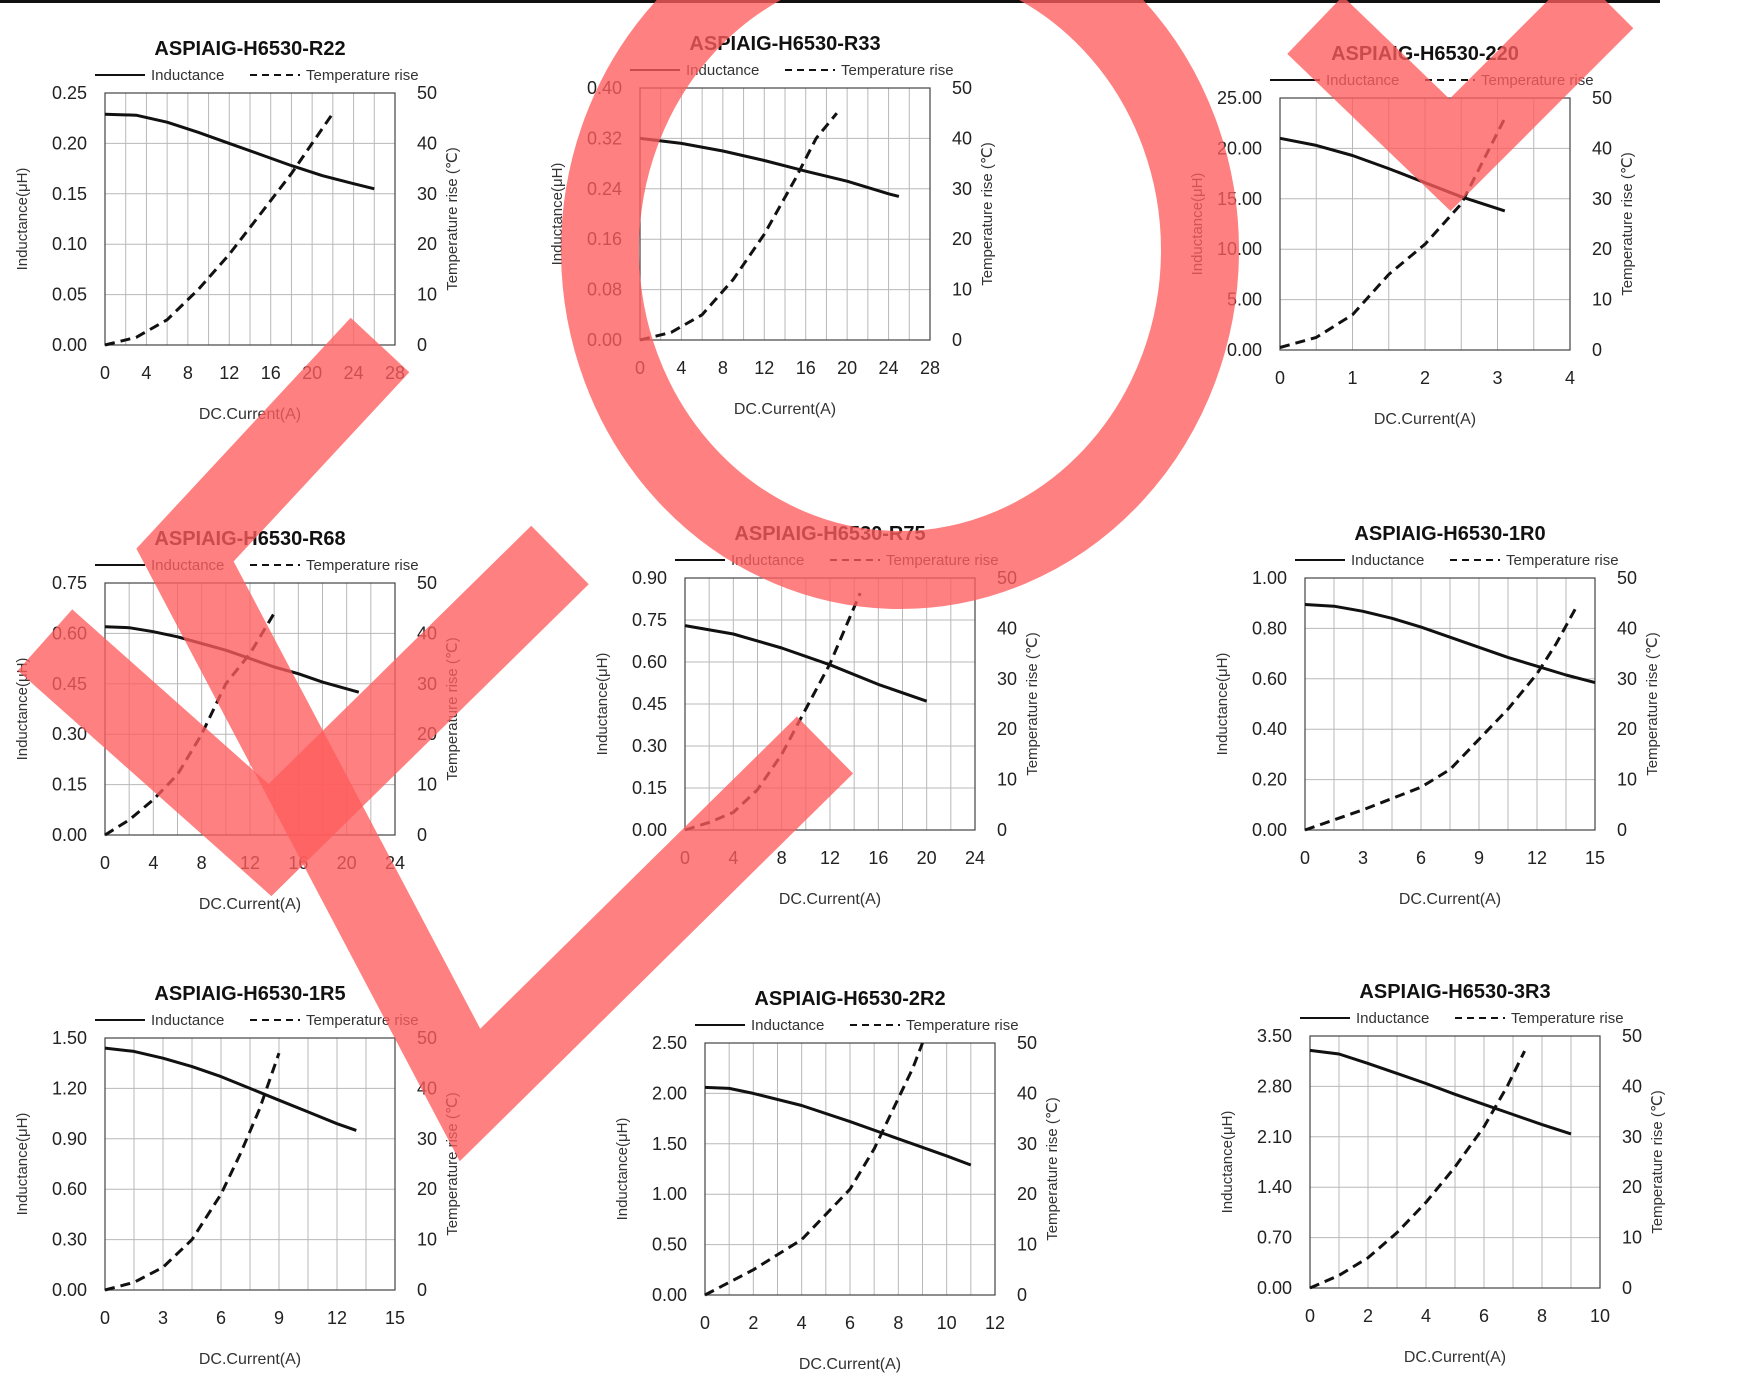 The height and width of the screenshot is (1385, 1751). I want to click on y-left-tick-label: 2.80, so click(1274, 1086).